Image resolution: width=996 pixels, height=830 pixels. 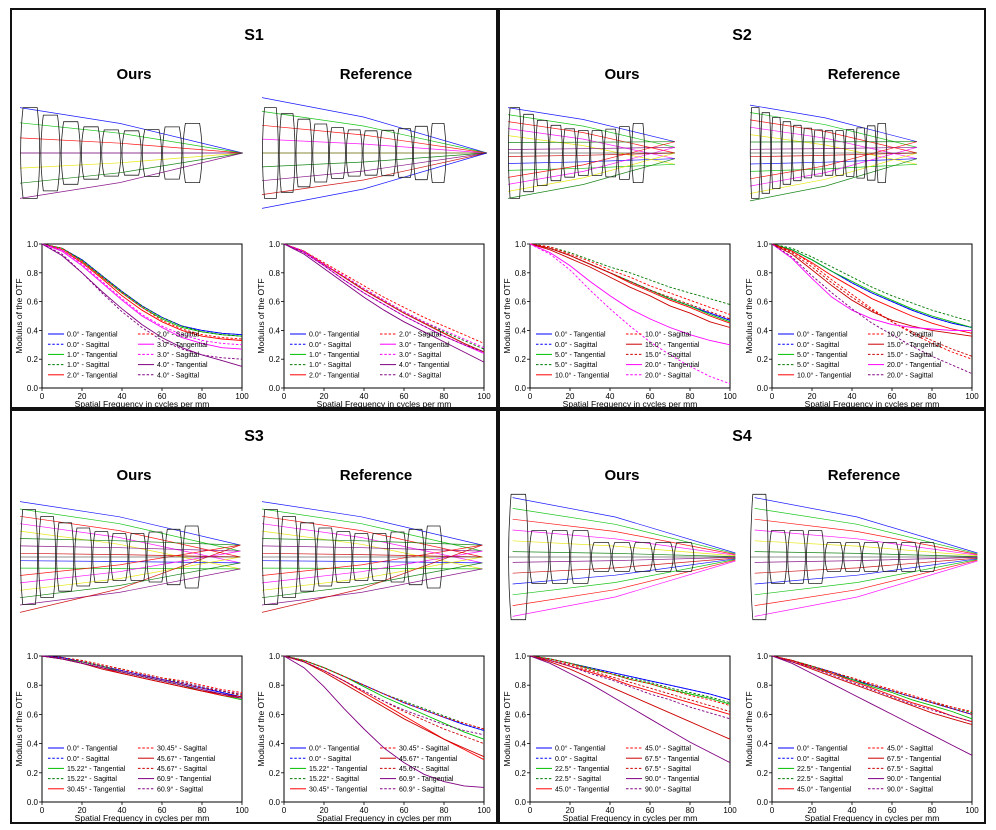 What do you see at coordinates (521, 656) in the screenshot?
I see `y-tick-label: 1.0` at bounding box center [521, 656].